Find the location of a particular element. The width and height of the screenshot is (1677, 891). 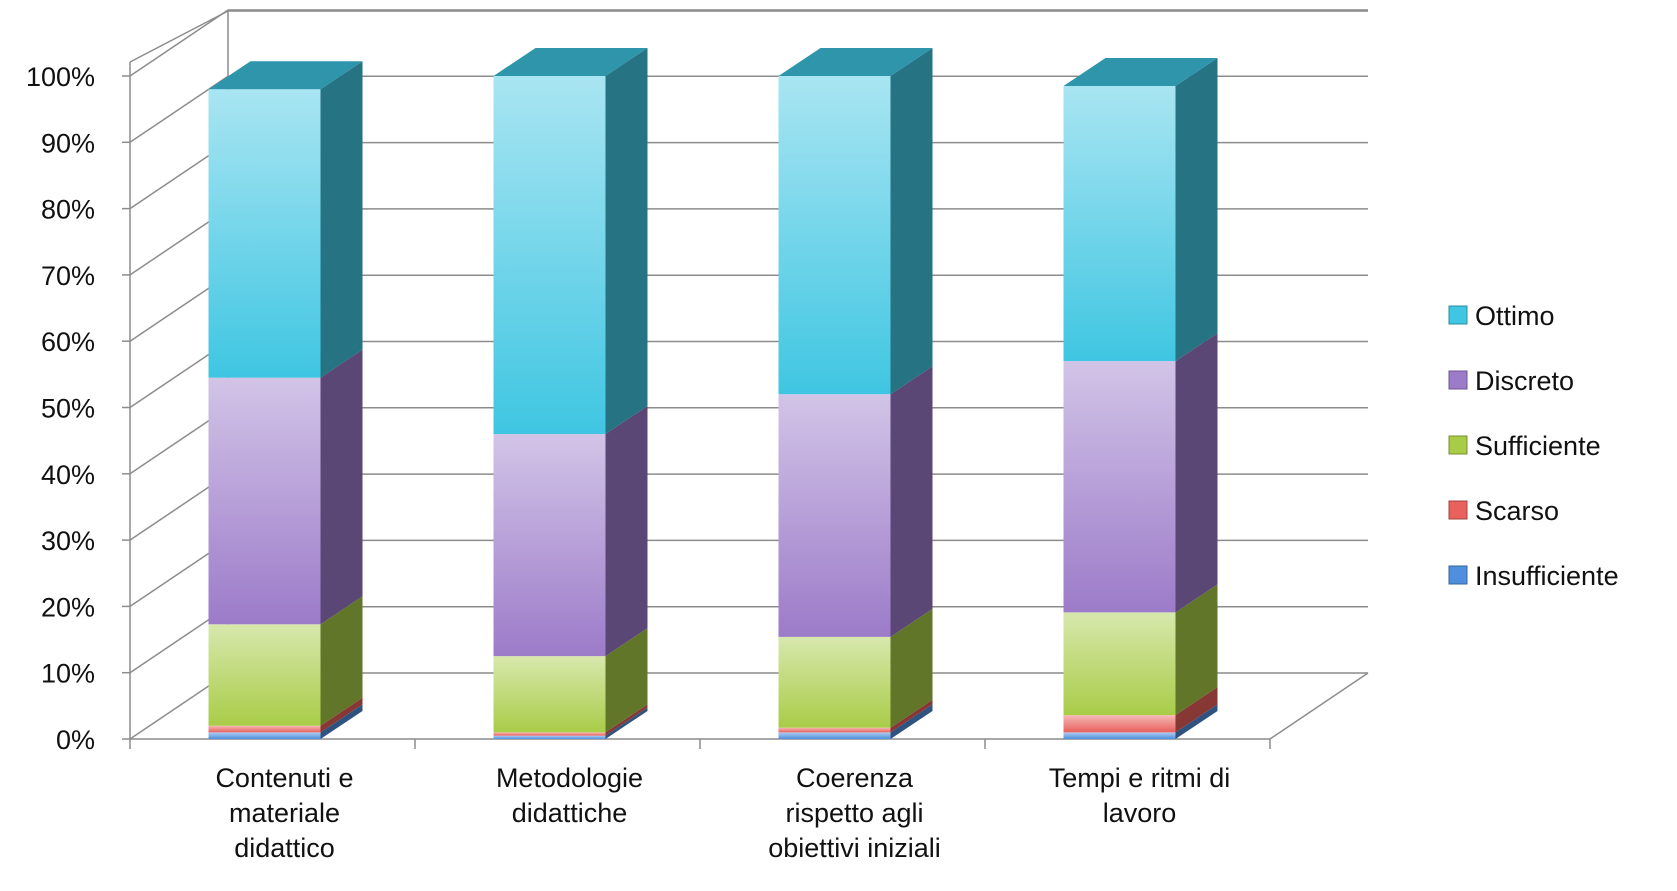

legend-item: Sufficiente is located at coordinates (1524, 446).